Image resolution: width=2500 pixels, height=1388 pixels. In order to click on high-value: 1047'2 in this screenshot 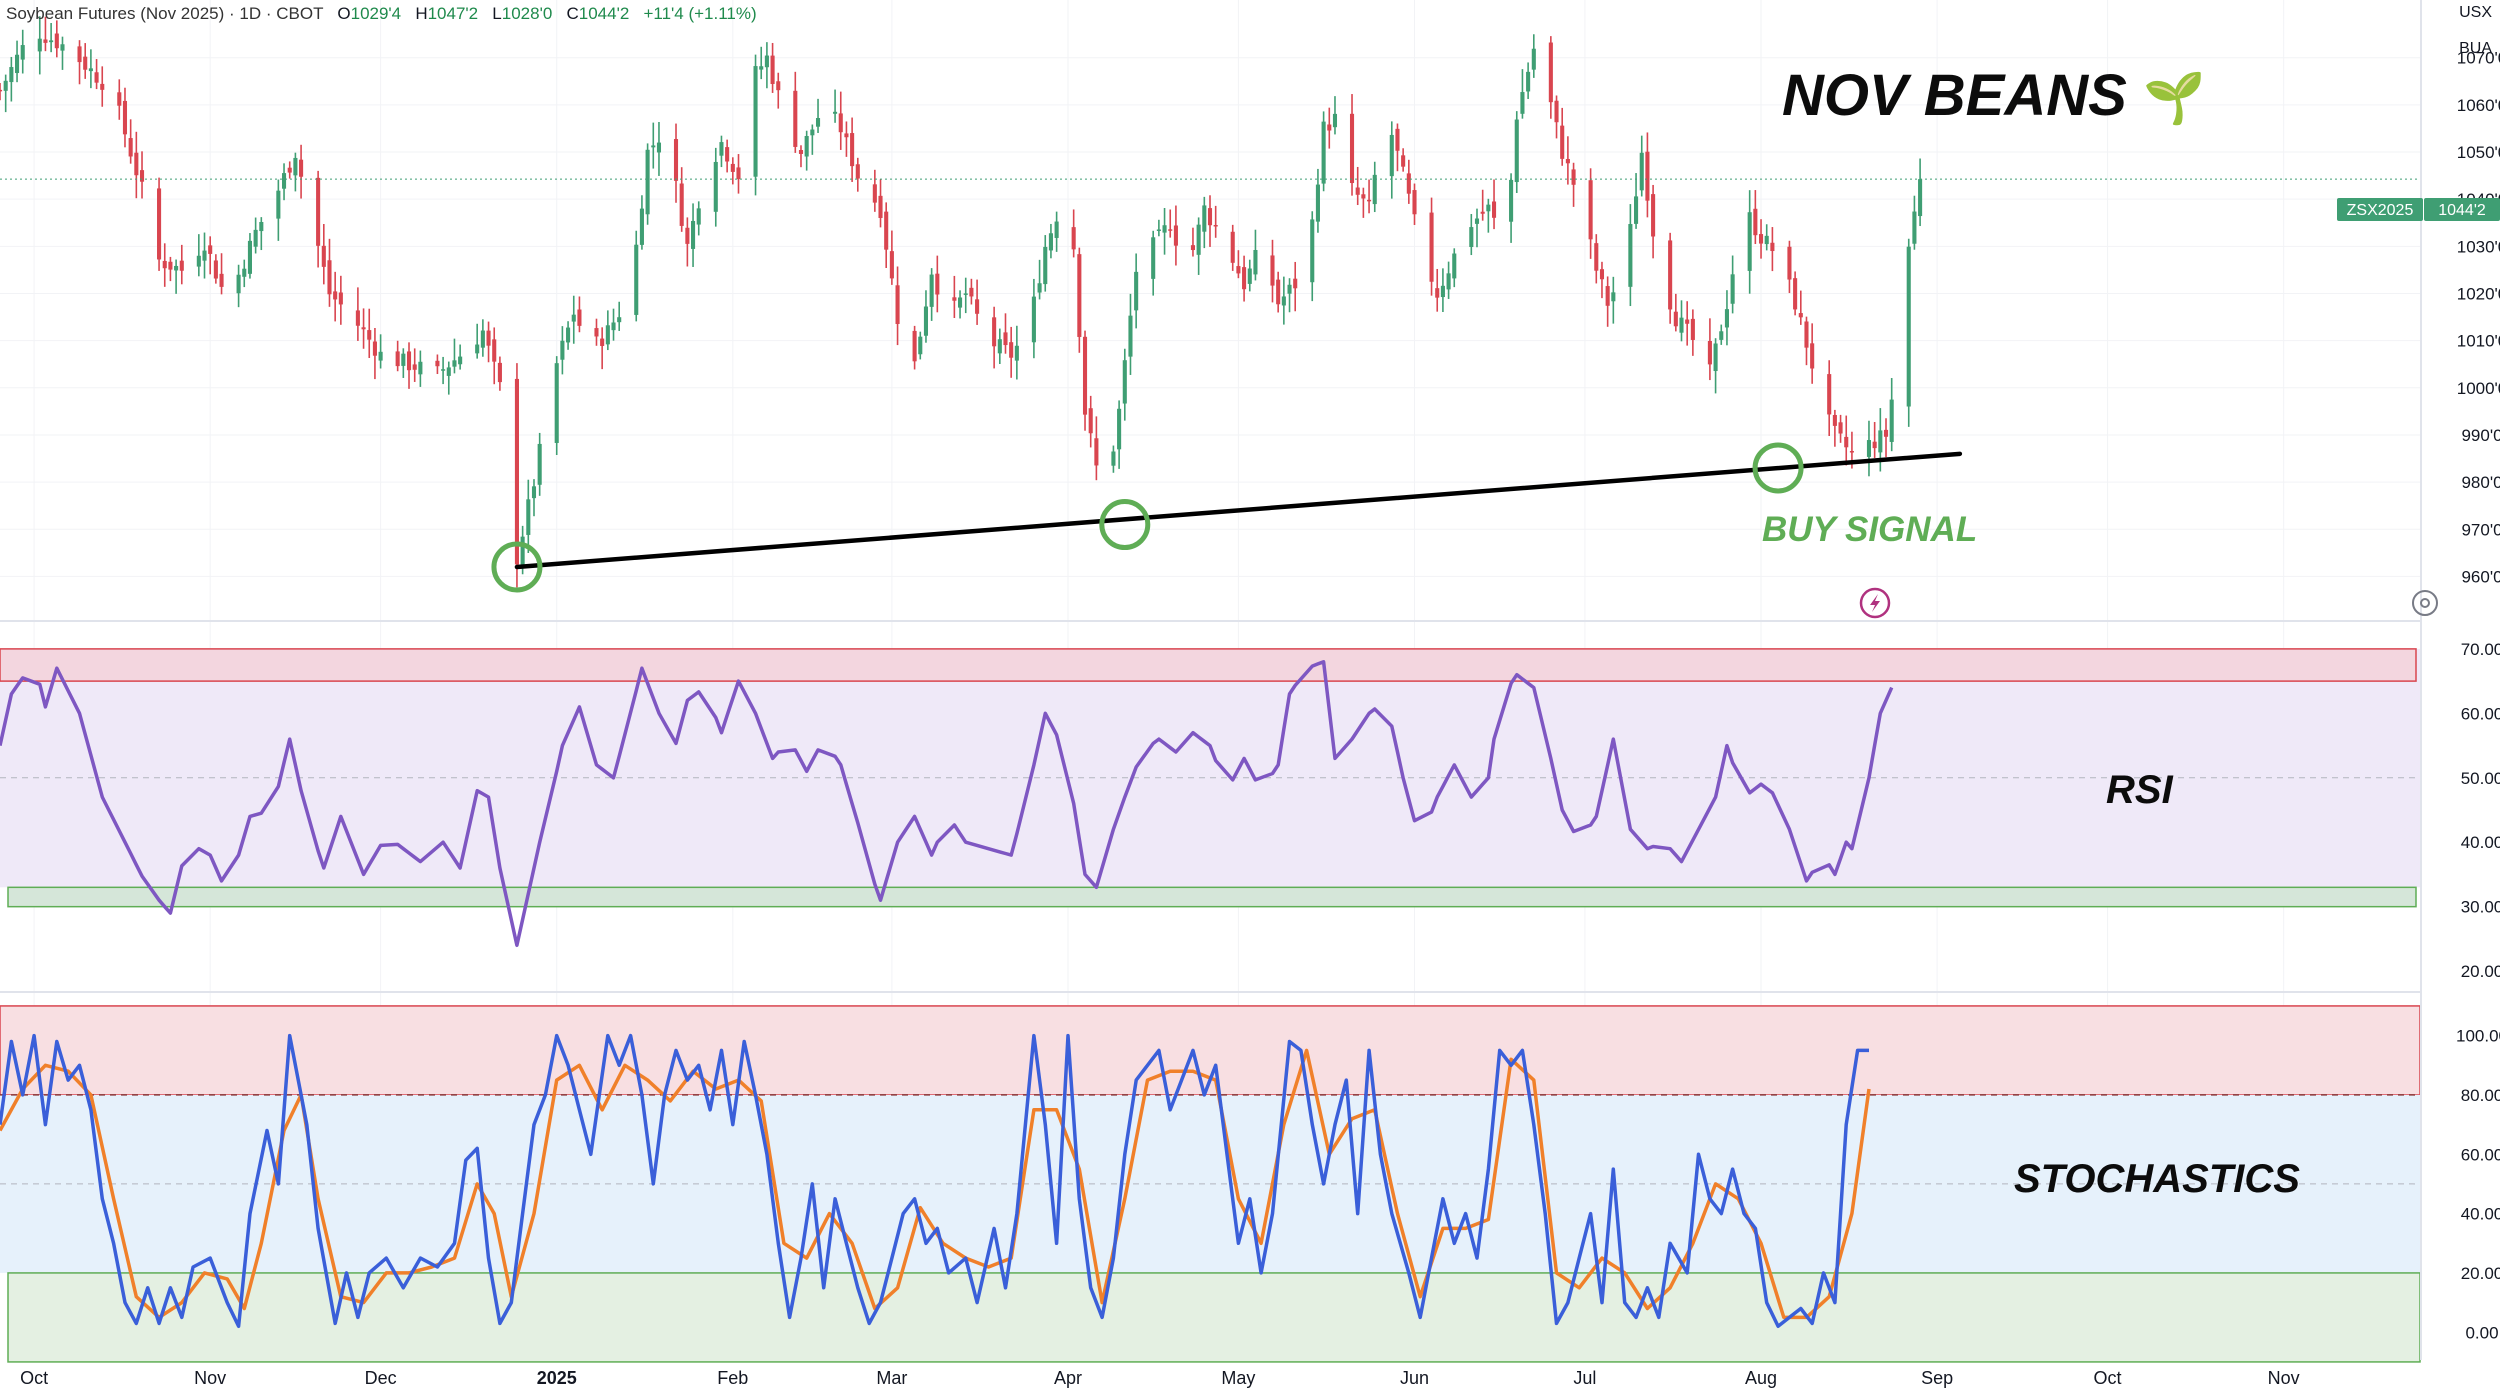, I will do `click(453, 13)`.